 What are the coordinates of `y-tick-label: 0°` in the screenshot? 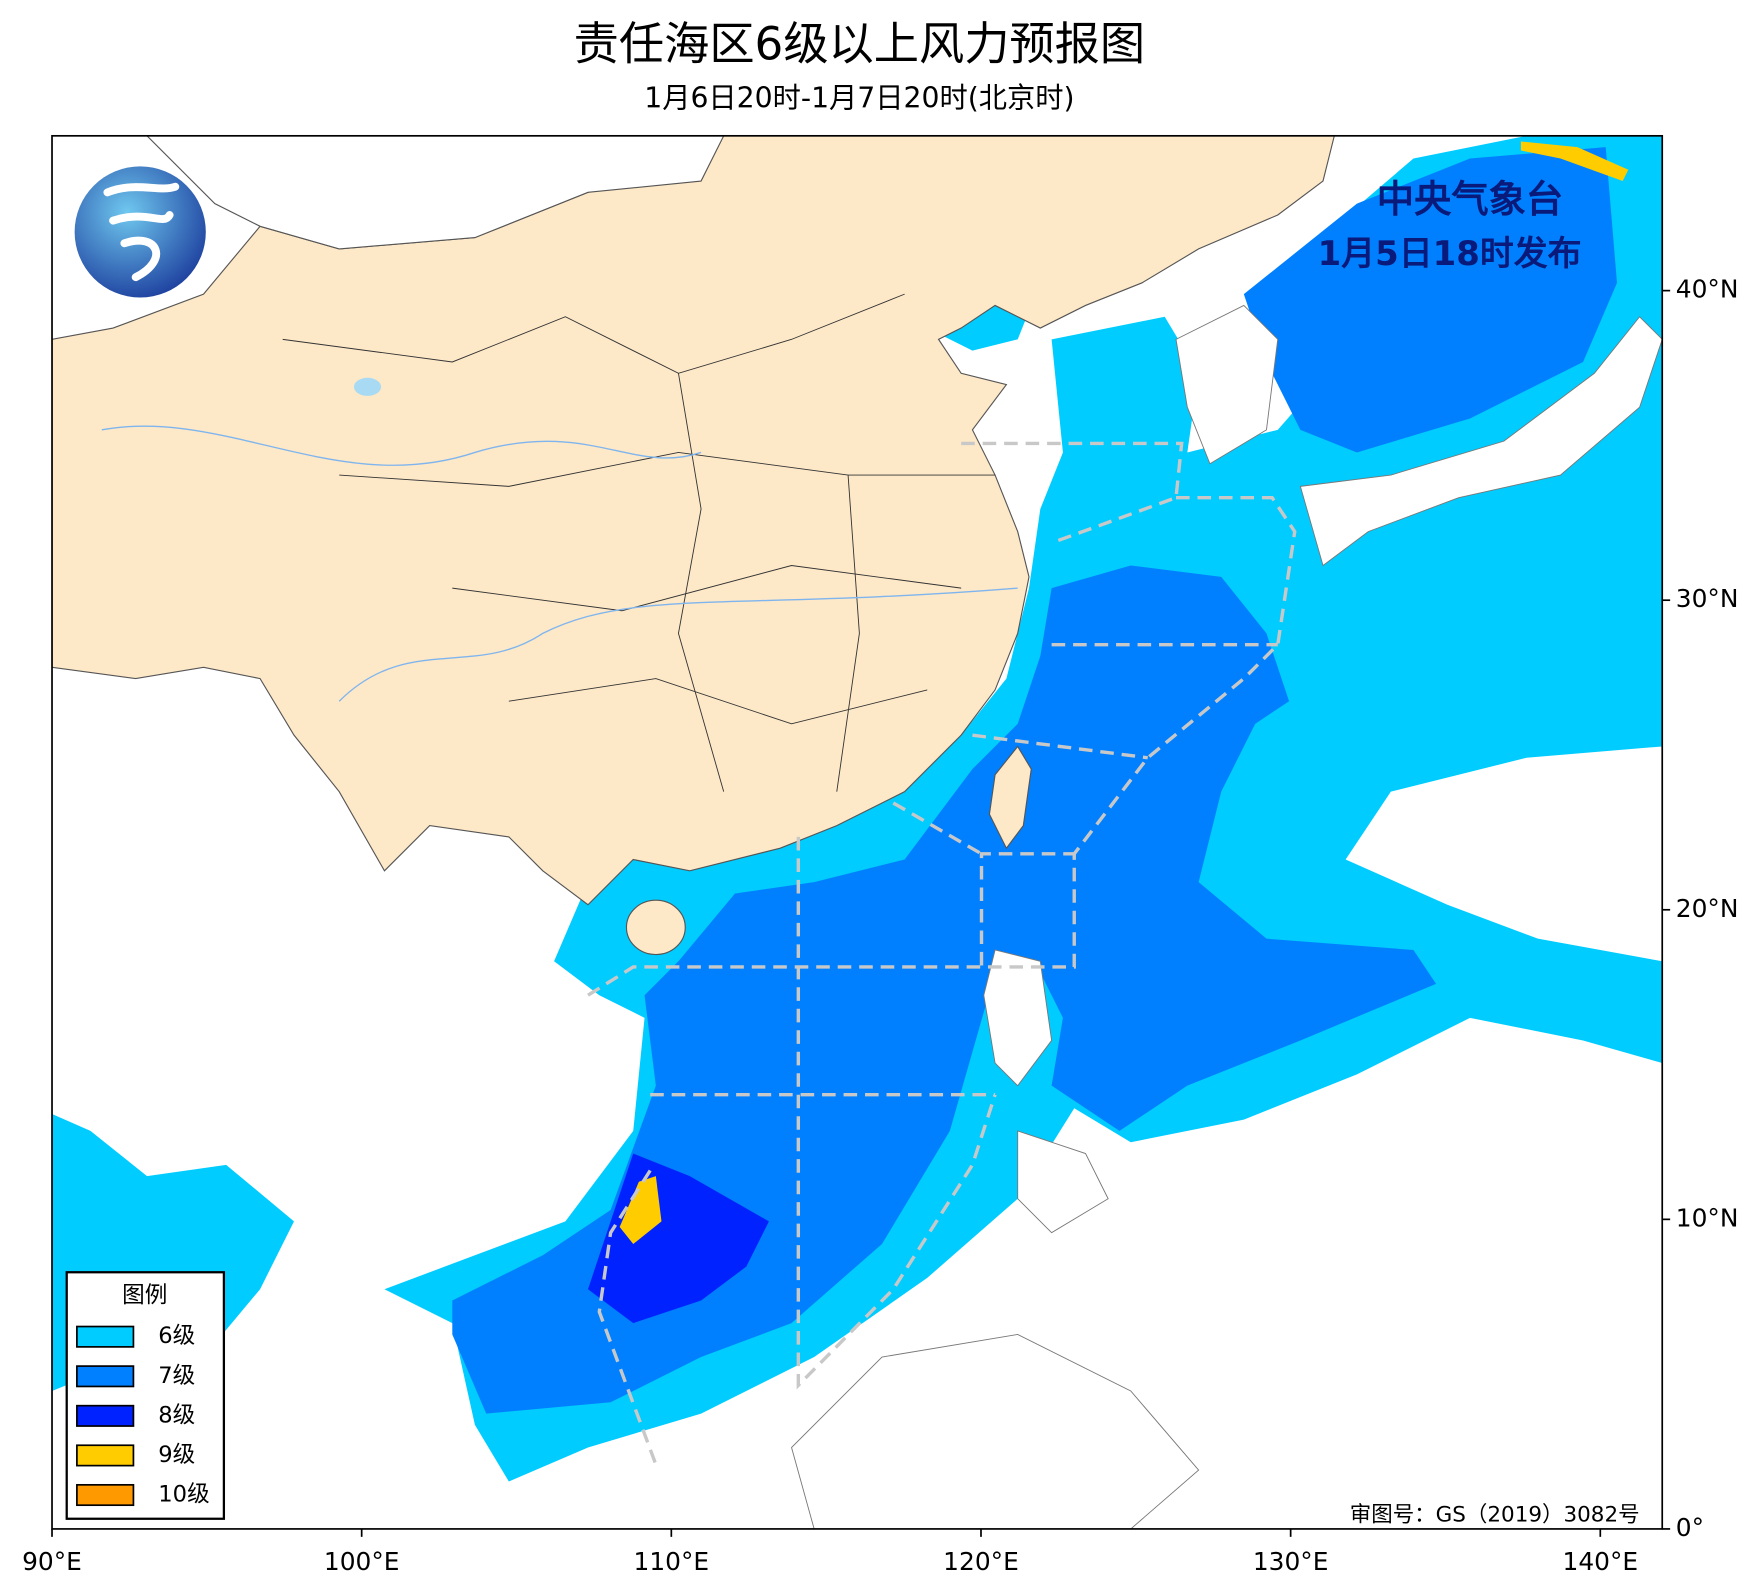 It's located at (1690, 1527).